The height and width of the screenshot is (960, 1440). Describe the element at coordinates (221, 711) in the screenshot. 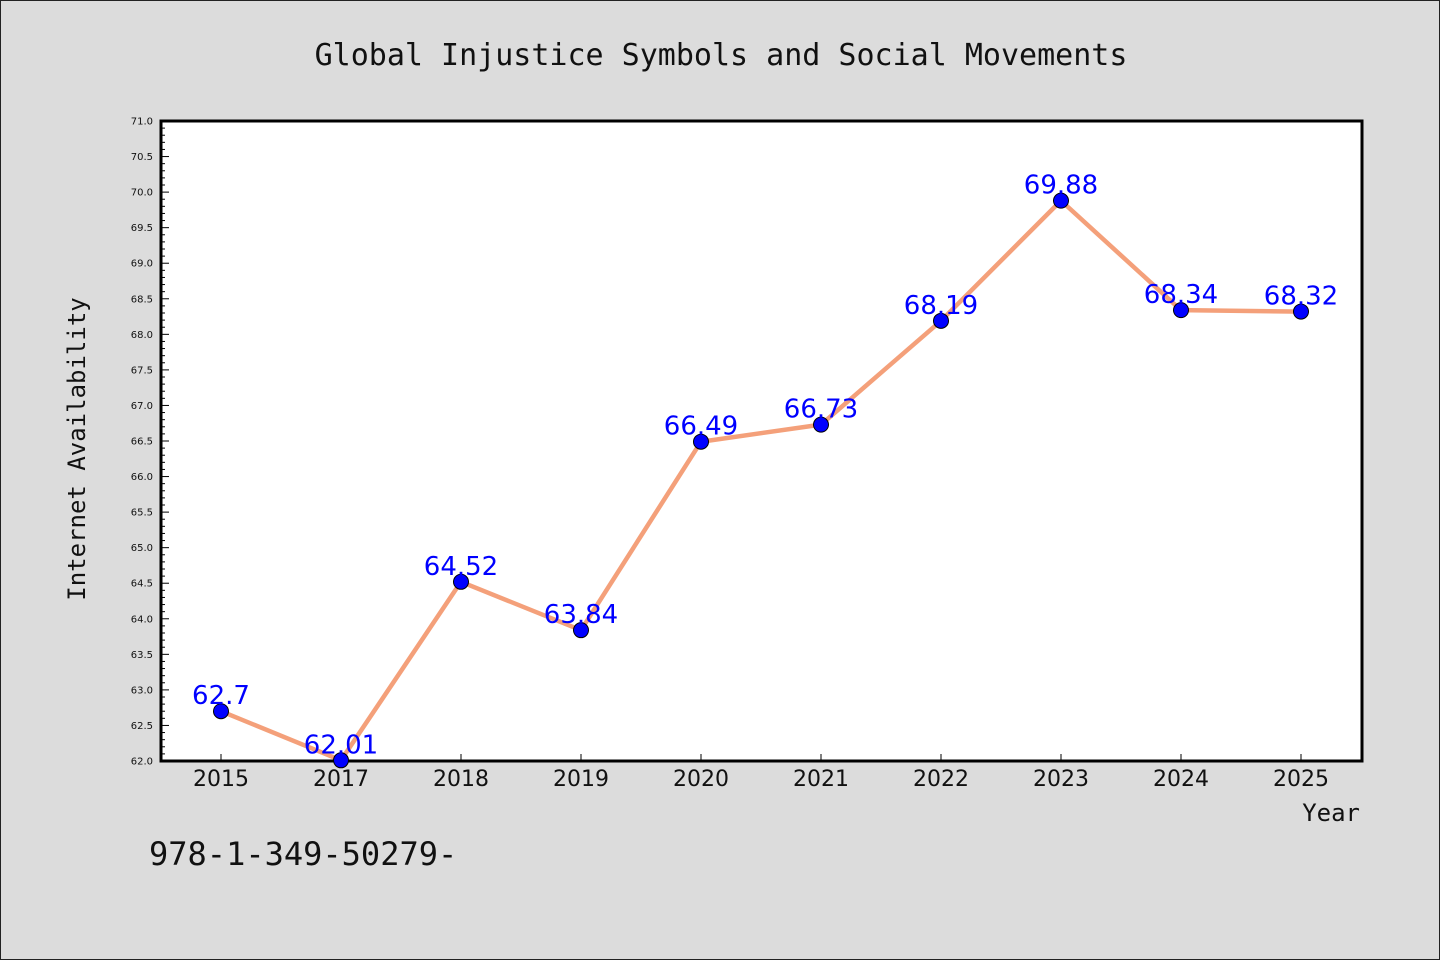

I see `data-point-2015` at that location.